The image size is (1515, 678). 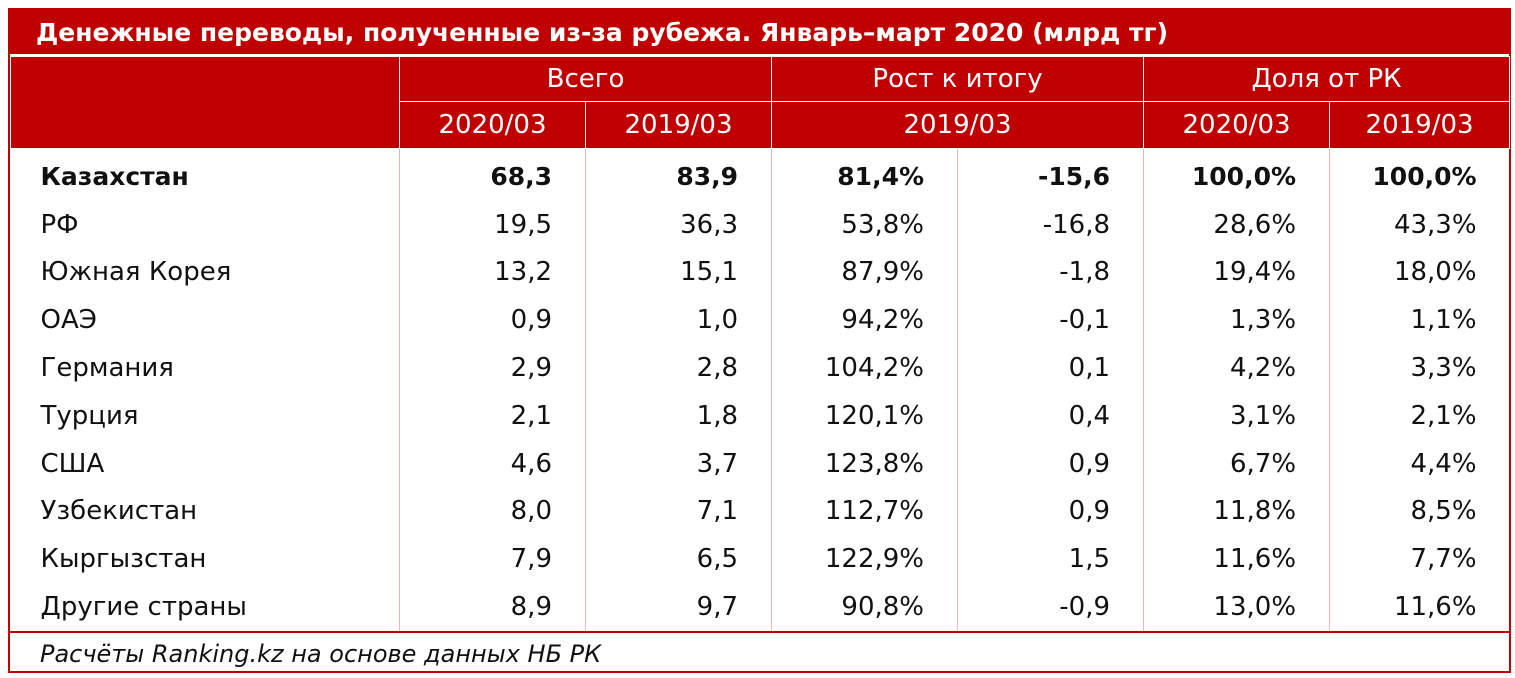 I want to click on cell-share-2019-03: 18,0%, so click(x=1435, y=272).